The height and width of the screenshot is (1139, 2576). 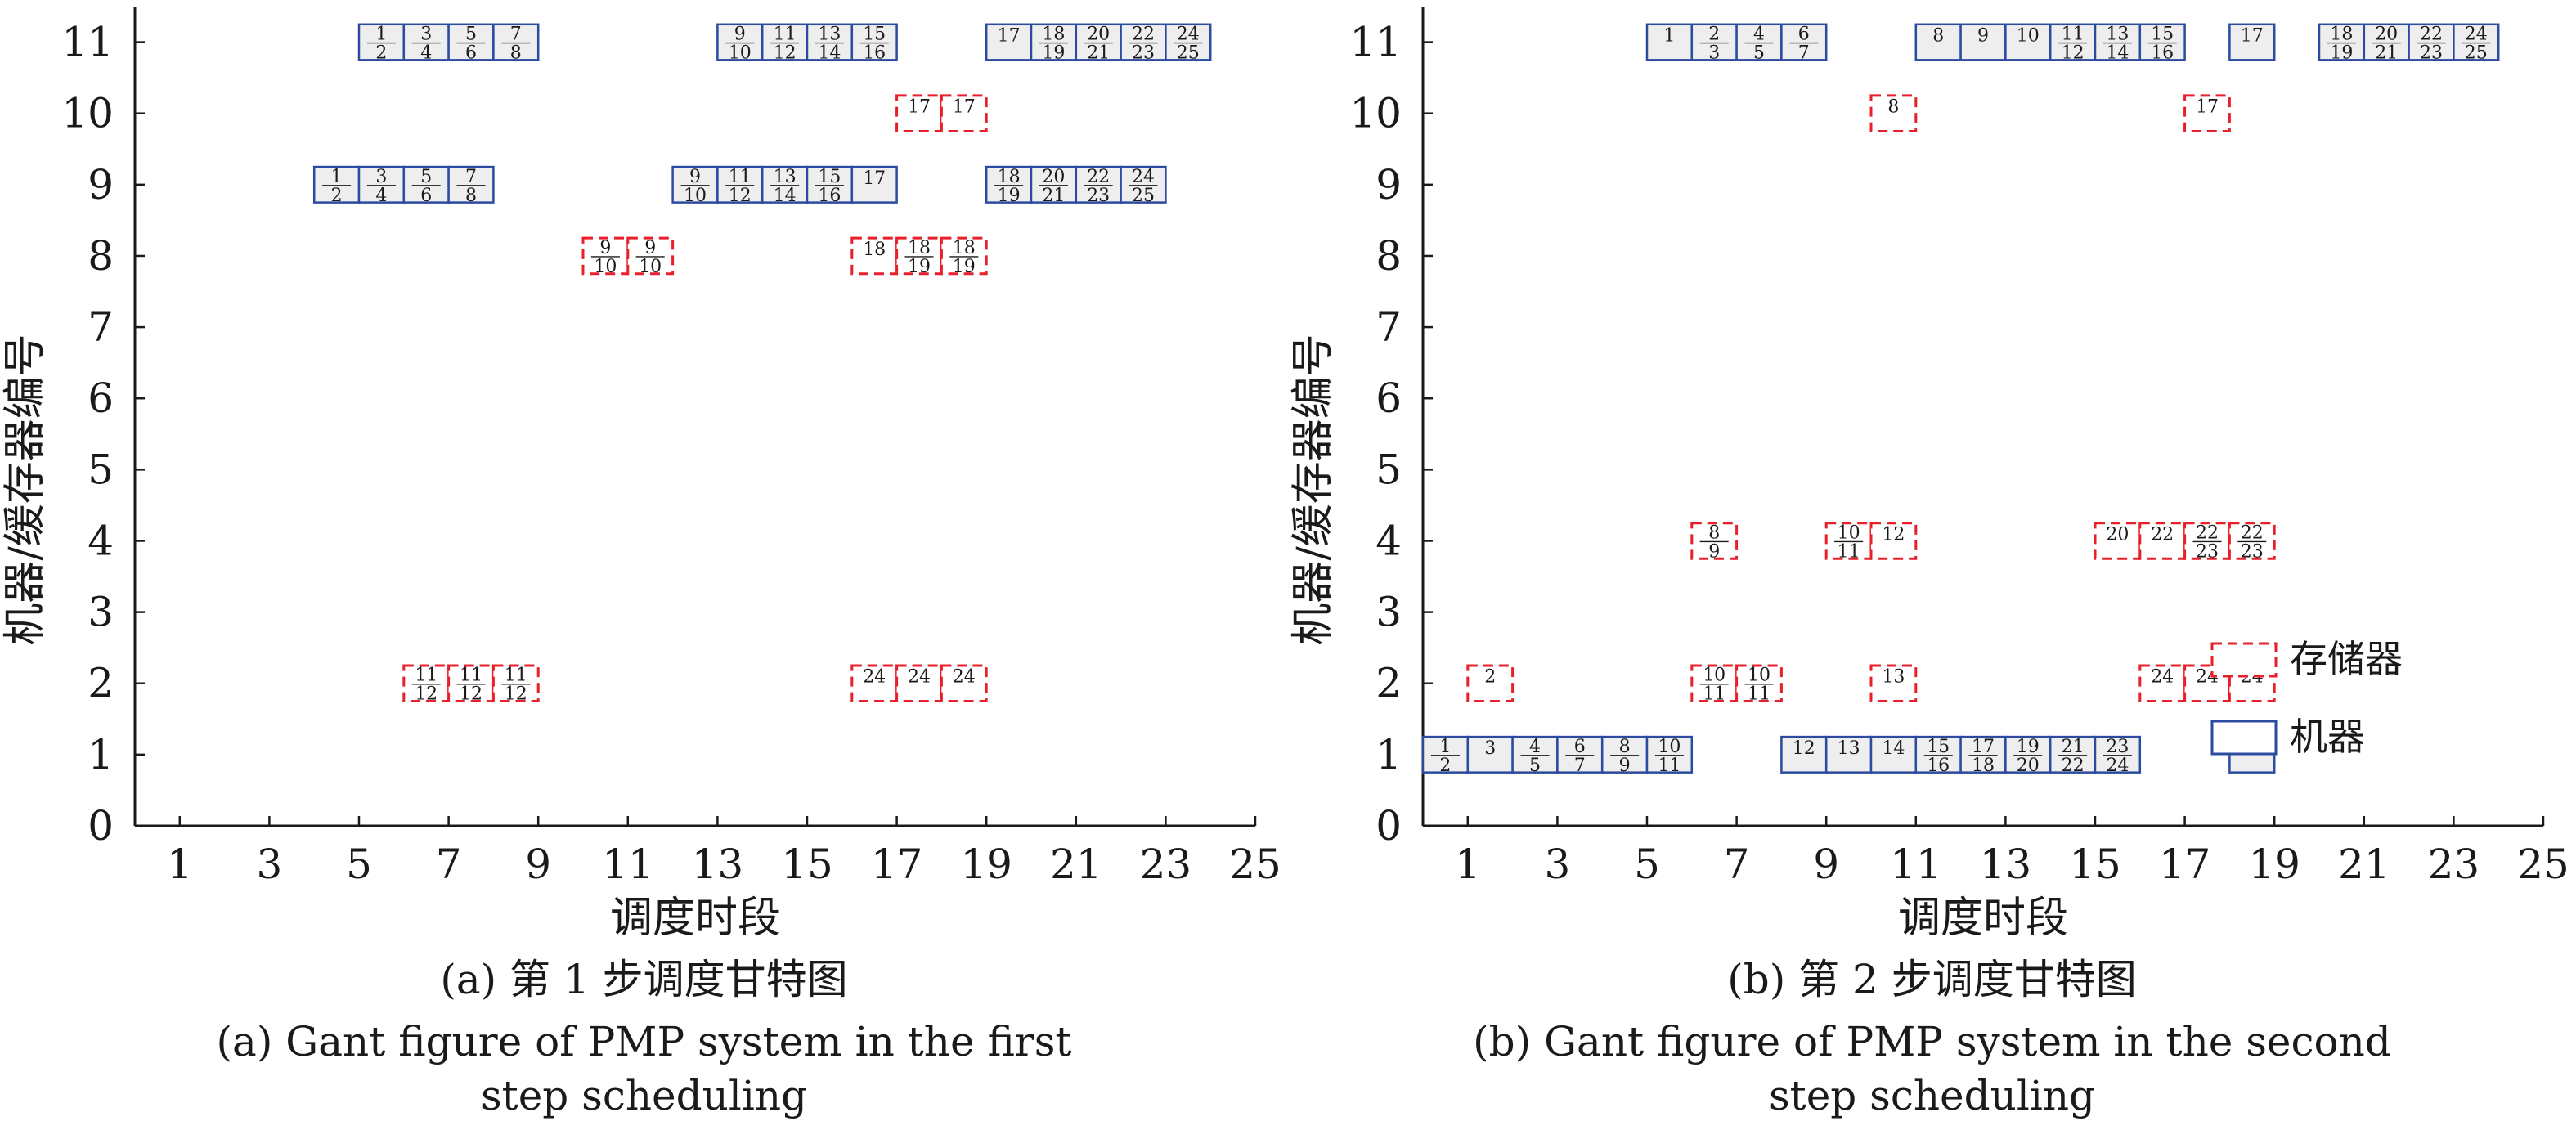 I want to click on task-id-top: 9, so click(x=605, y=248).